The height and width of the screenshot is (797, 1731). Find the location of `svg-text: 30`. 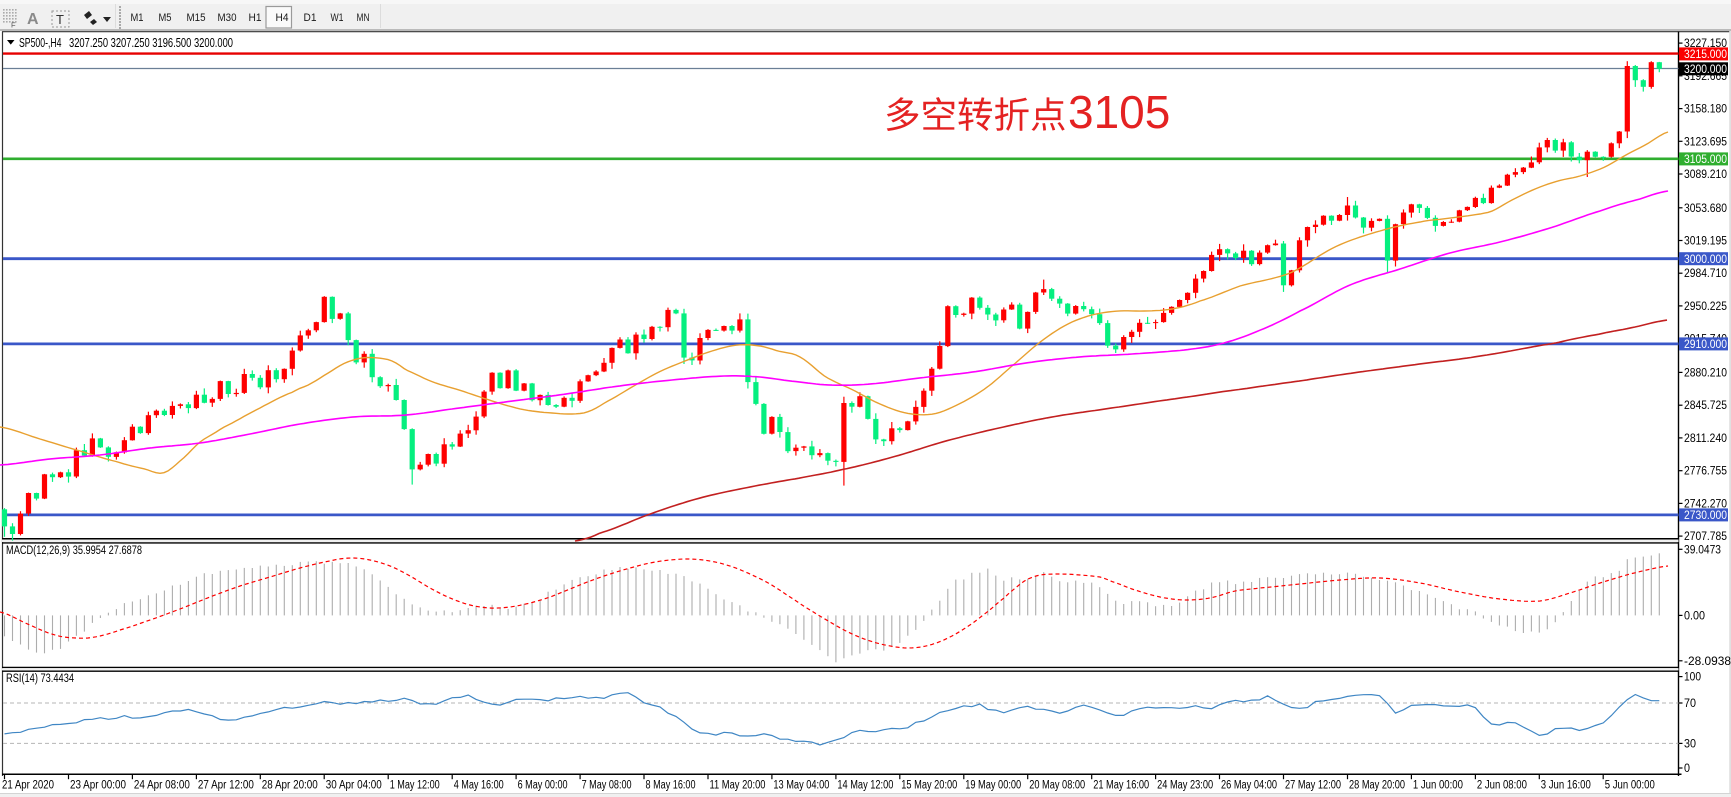

svg-text: 30 is located at coordinates (1690, 744).